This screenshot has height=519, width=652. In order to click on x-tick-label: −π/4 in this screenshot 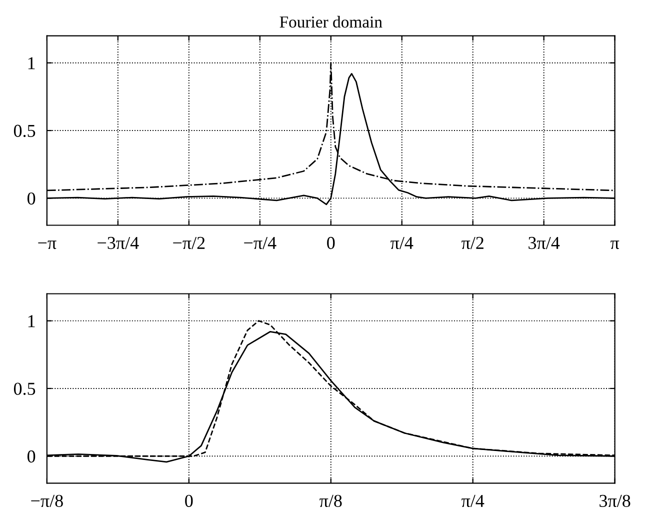, I will do `click(260, 243)`.